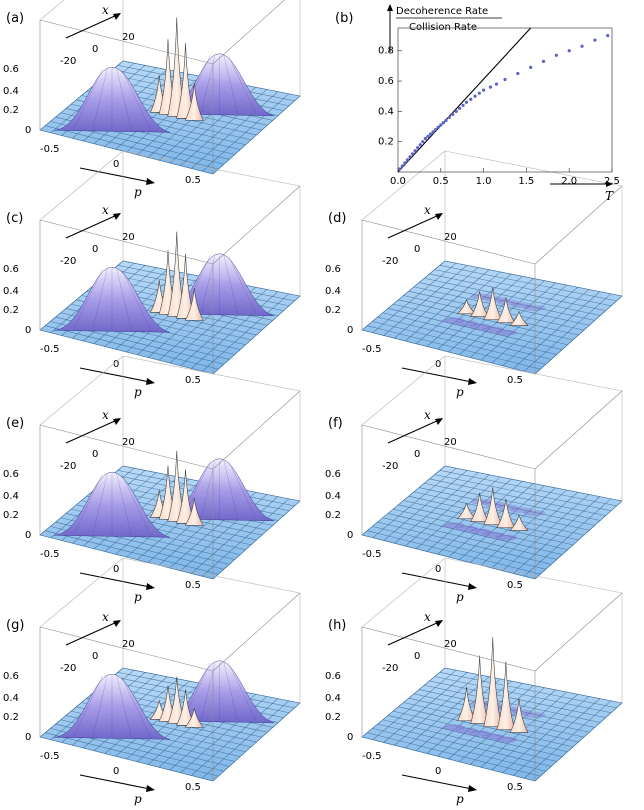  Describe the element at coordinates (152, 274) in the screenshot. I see `panel-c: (c) 0.6 0.4 0.2 0 20 0 -20 -0.5 0 0.5 x p` at that location.